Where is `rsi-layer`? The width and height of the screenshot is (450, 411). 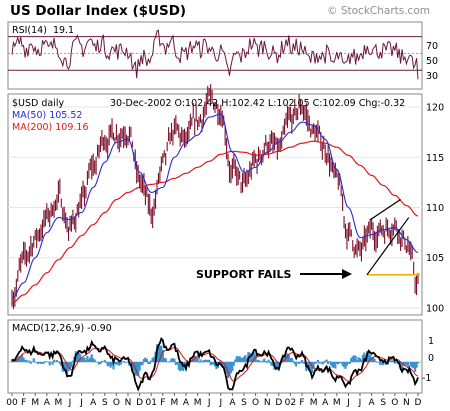 rsi-layer is located at coordinates (215, 54).